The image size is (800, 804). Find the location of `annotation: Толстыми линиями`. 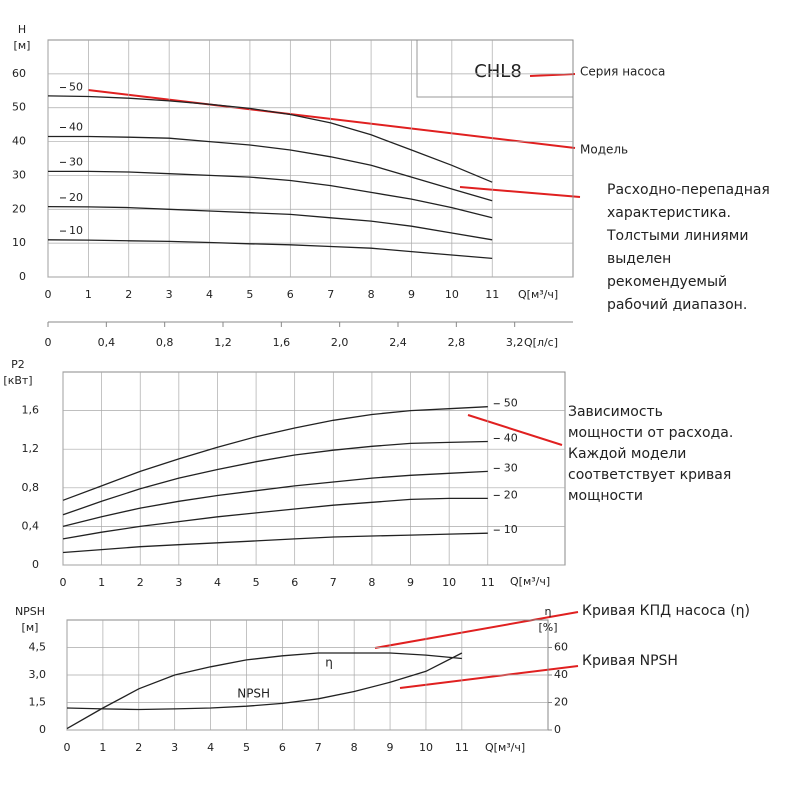

annotation: Толстыми линиями is located at coordinates (677, 236).